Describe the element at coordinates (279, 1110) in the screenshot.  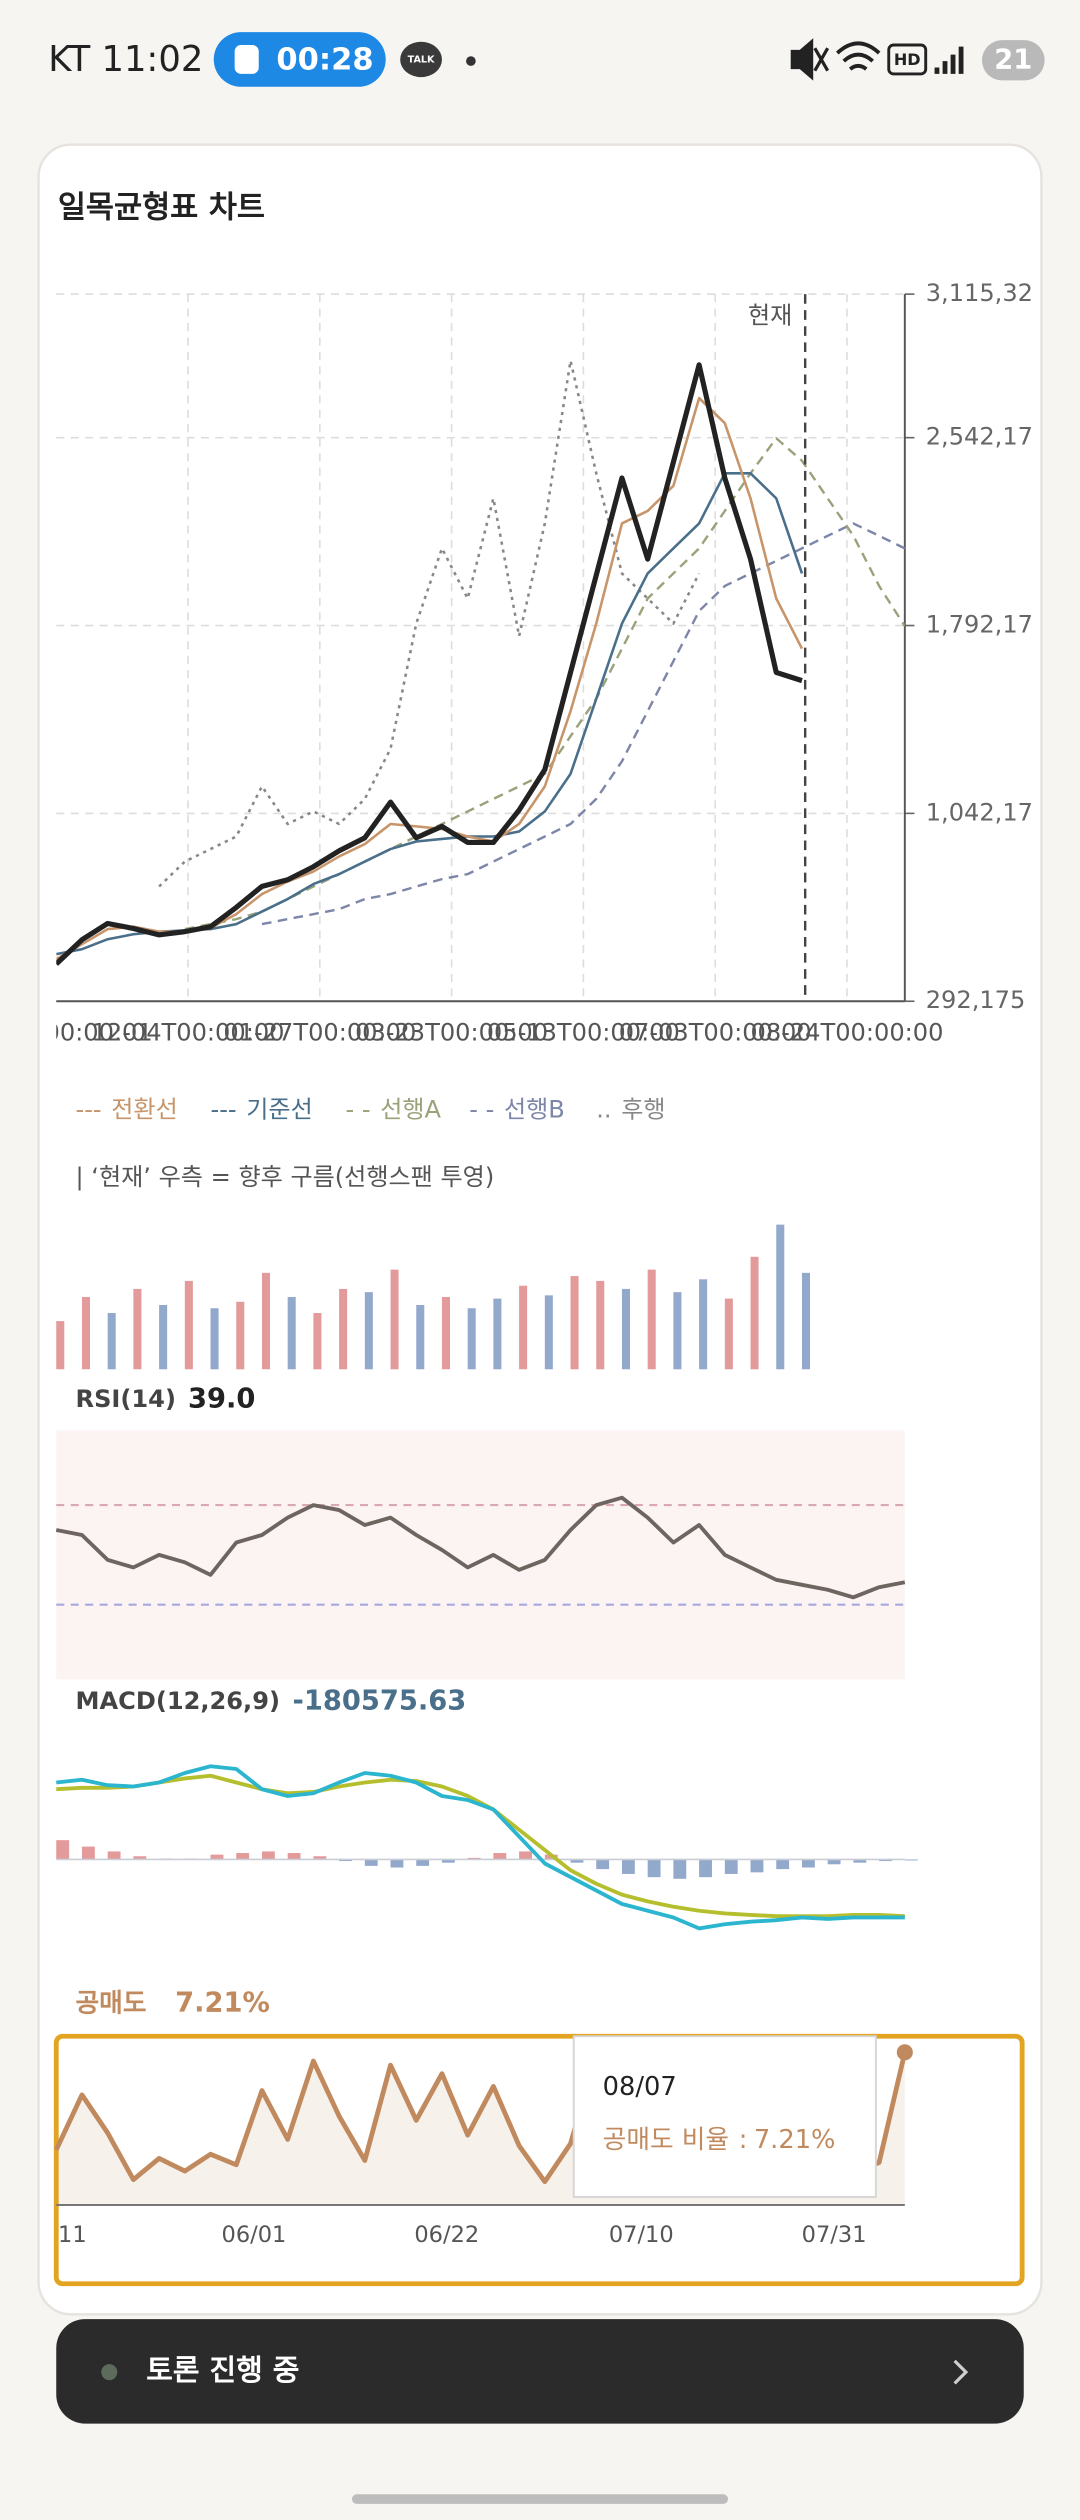
I see `legend-label: 기준선` at that location.